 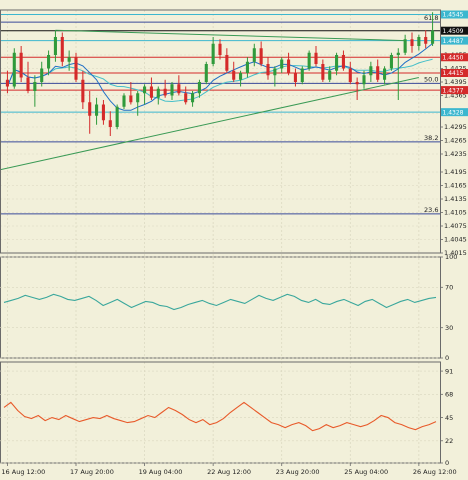 What do you see at coordinates (23, 472) in the screenshot?
I see `time-label-0: 16 Aug 12:00` at bounding box center [23, 472].